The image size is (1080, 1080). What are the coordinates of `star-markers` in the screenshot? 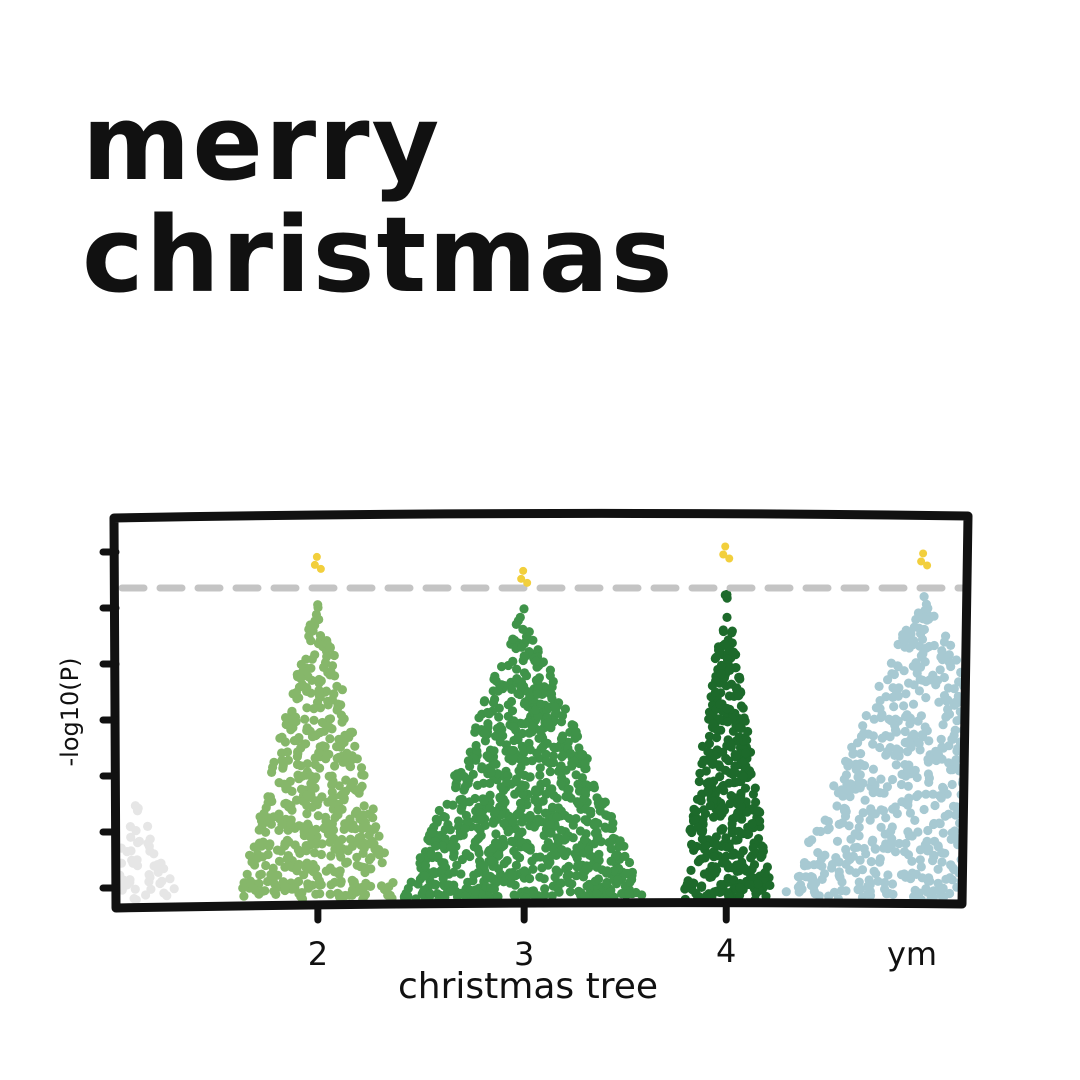 It's located at (621, 565).